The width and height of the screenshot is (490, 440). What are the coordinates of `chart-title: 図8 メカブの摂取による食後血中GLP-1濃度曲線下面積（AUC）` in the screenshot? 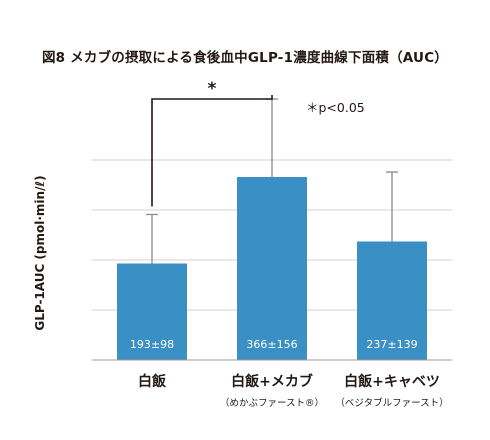 It's located at (245, 58).